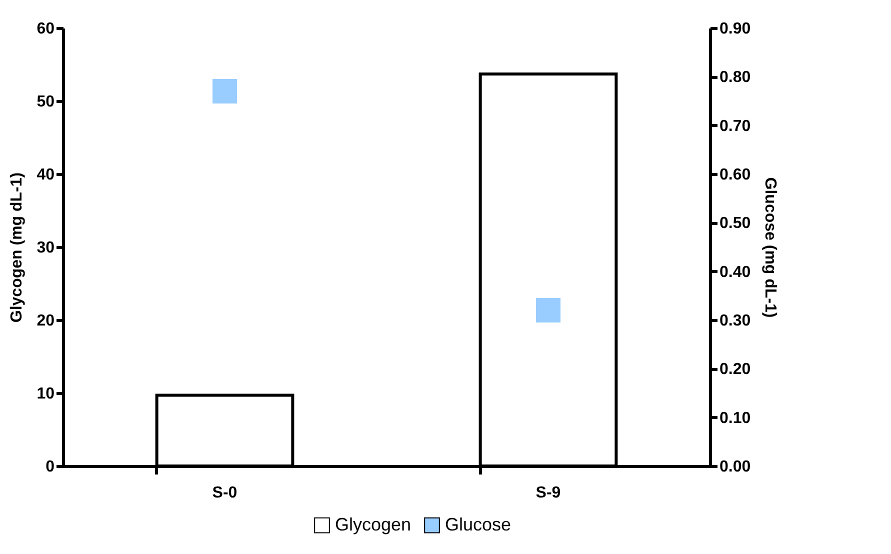 This screenshot has width=891, height=554. Describe the element at coordinates (478, 524) in the screenshot. I see `legend-label: Glucose` at that location.